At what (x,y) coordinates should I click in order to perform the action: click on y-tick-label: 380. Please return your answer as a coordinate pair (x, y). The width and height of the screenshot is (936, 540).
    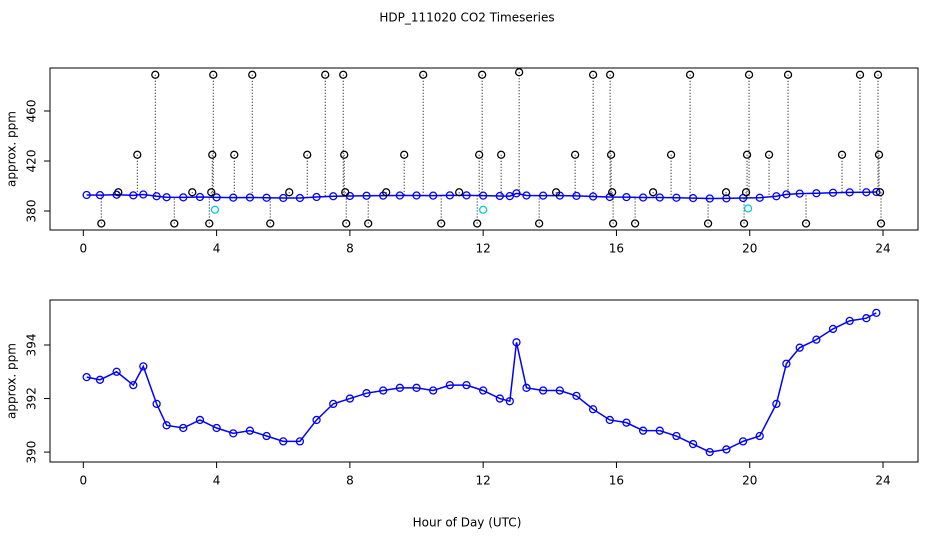
    Looking at the image, I should click on (32, 211).